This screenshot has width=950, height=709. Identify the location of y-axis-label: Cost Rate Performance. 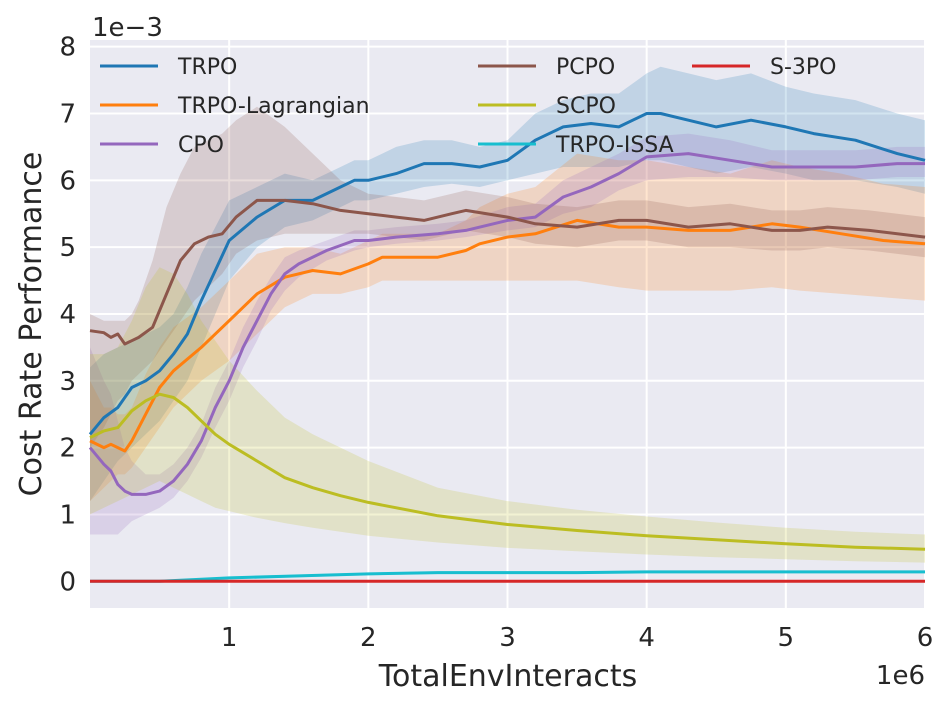
(31, 324).